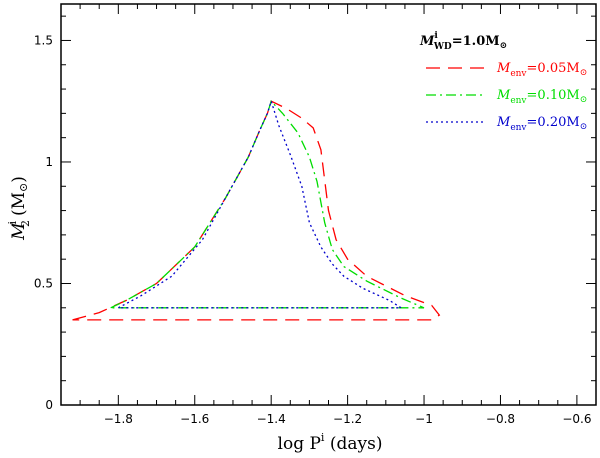  What do you see at coordinates (541, 97) in the screenshot?
I see `legend-label-1: Menv=0.10M⊙` at bounding box center [541, 97].